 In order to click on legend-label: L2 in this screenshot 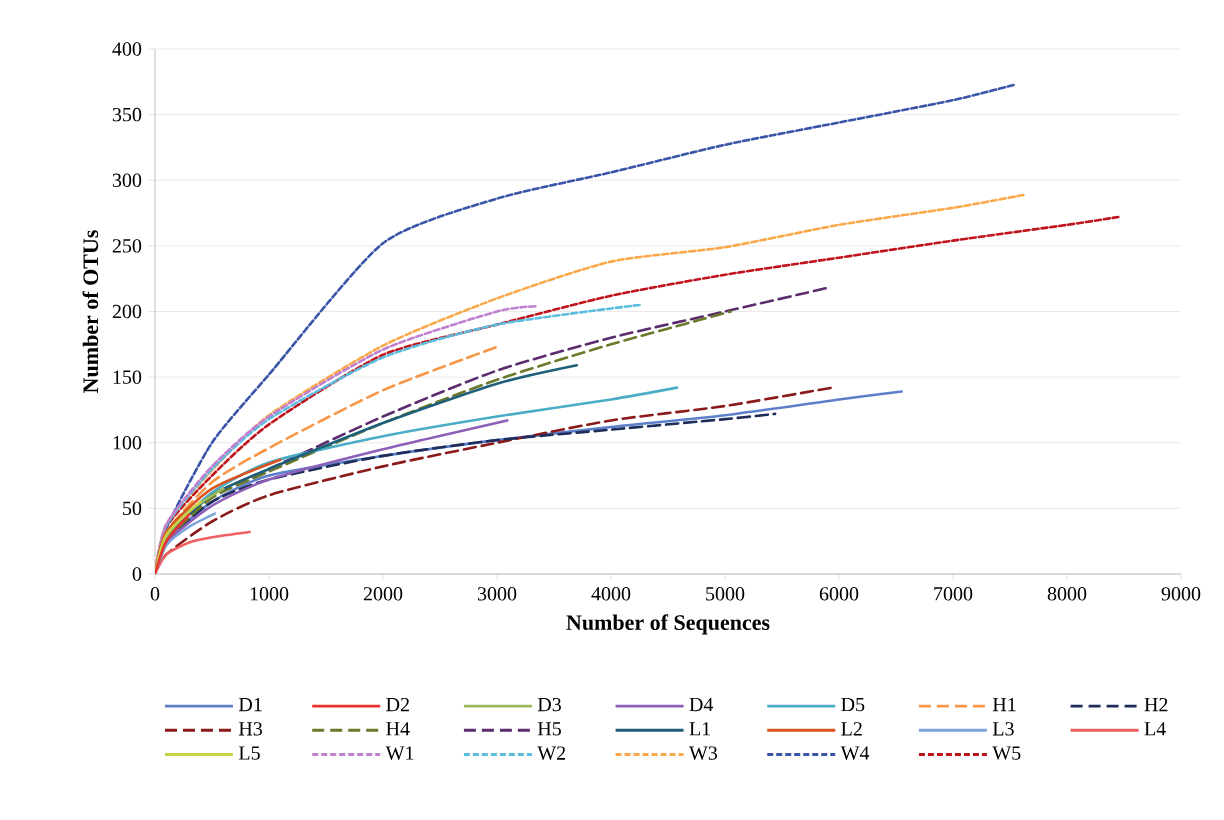, I will do `click(851, 729)`.